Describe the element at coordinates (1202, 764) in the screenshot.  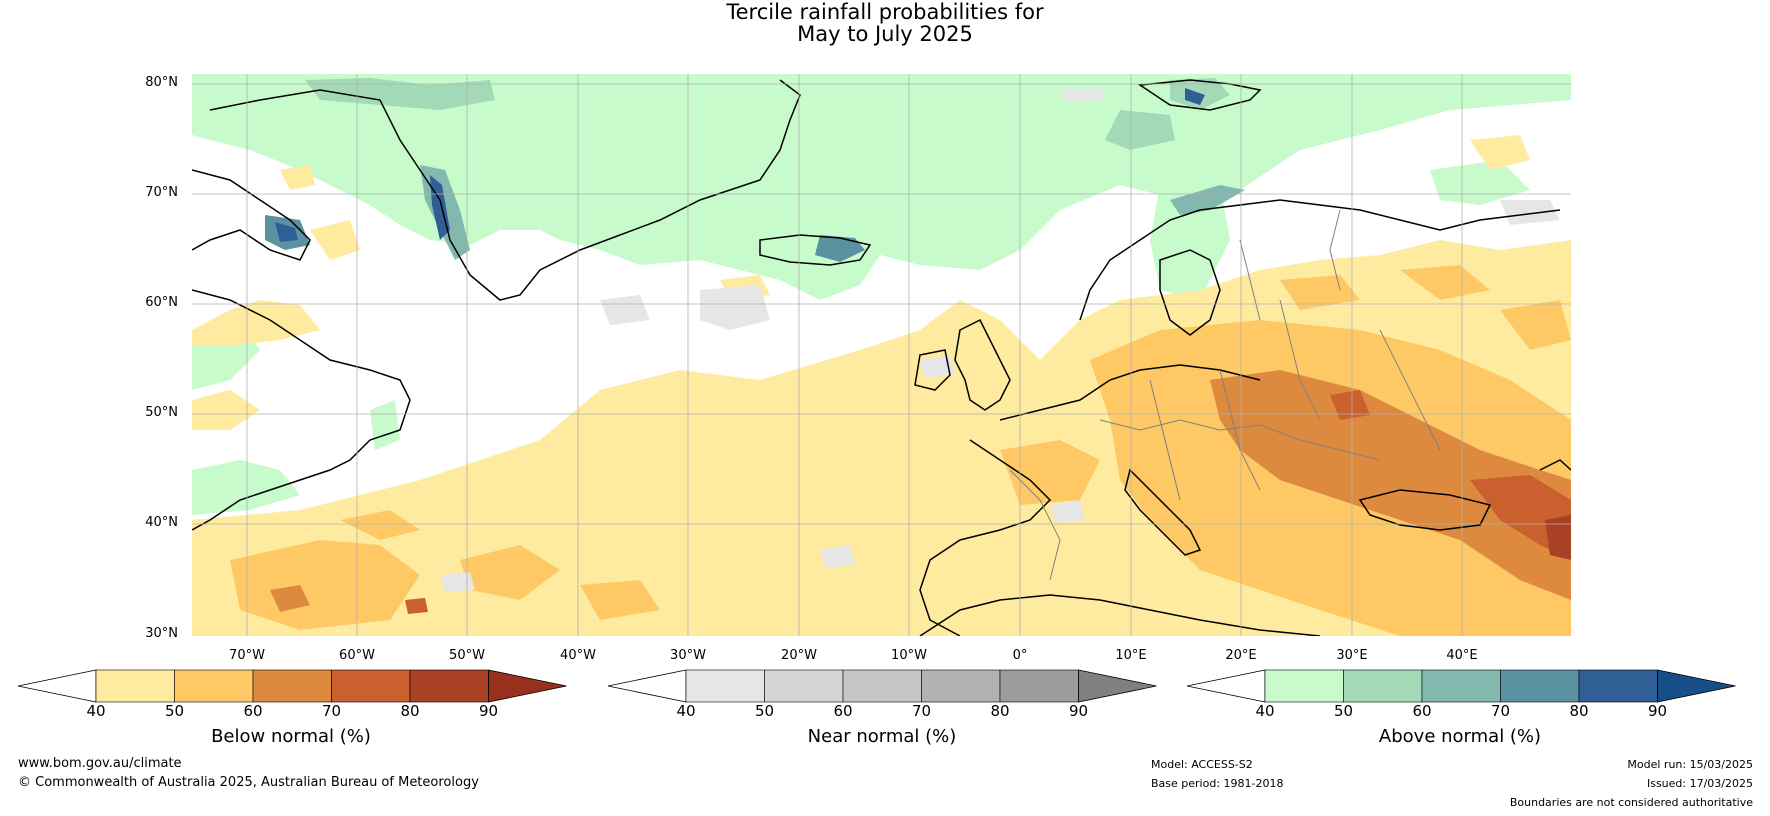
I see `footer-model: Model: ACCESS-S2` at that location.